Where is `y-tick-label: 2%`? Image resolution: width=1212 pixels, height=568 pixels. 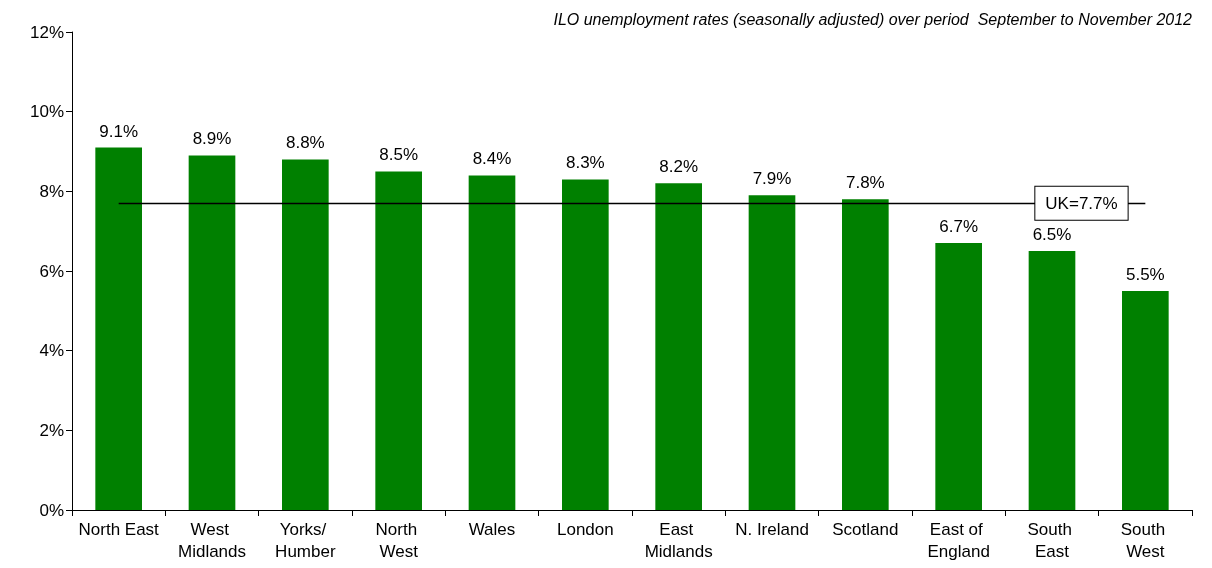
y-tick-label: 2% is located at coordinates (51, 430).